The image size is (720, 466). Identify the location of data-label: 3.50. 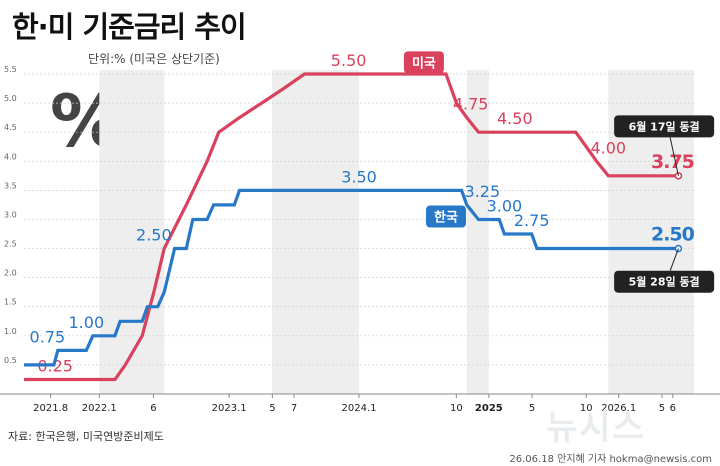
(359, 176).